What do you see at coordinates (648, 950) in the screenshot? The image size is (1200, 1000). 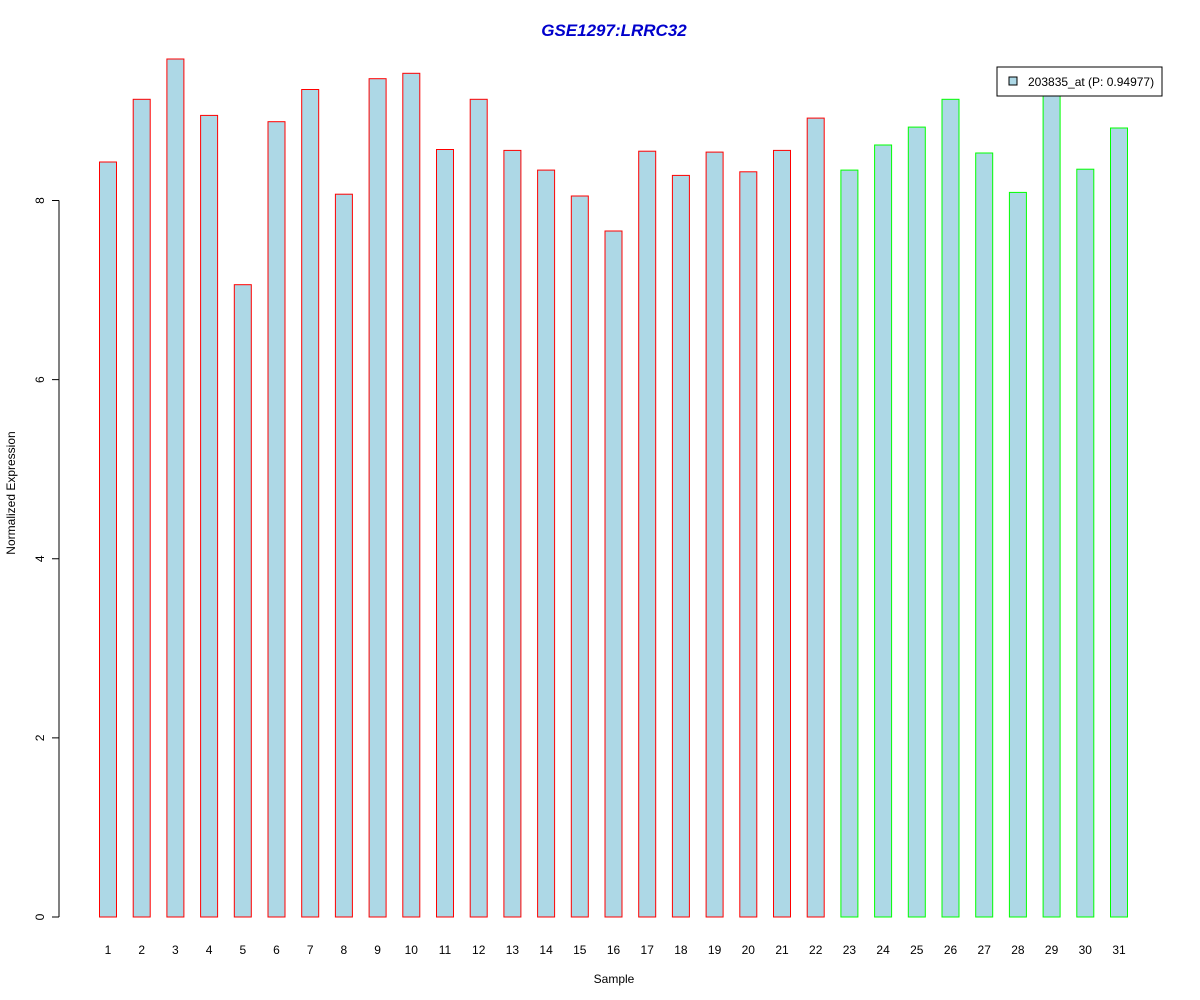 I see `x-tick-label-17: 17` at bounding box center [648, 950].